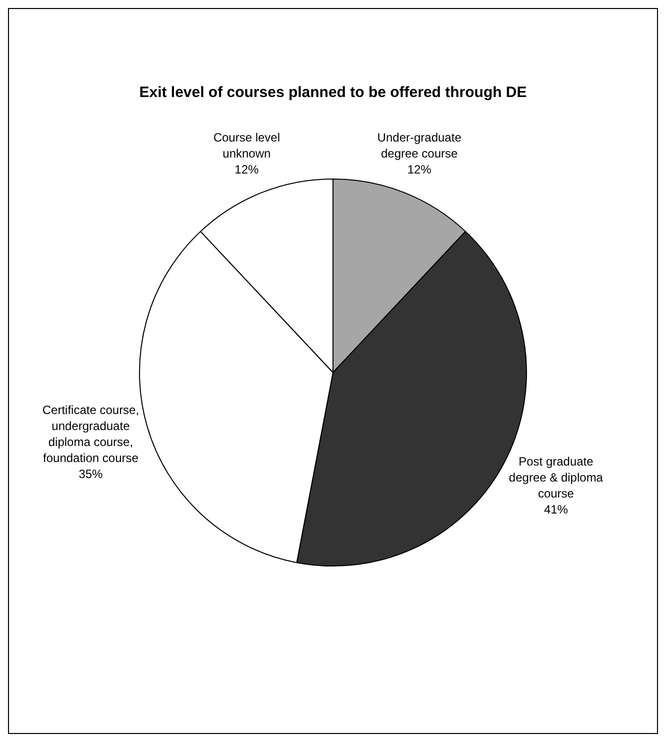  Describe the element at coordinates (556, 477) in the screenshot. I see `slice-label: Post graduate degree & diploma course` at that location.